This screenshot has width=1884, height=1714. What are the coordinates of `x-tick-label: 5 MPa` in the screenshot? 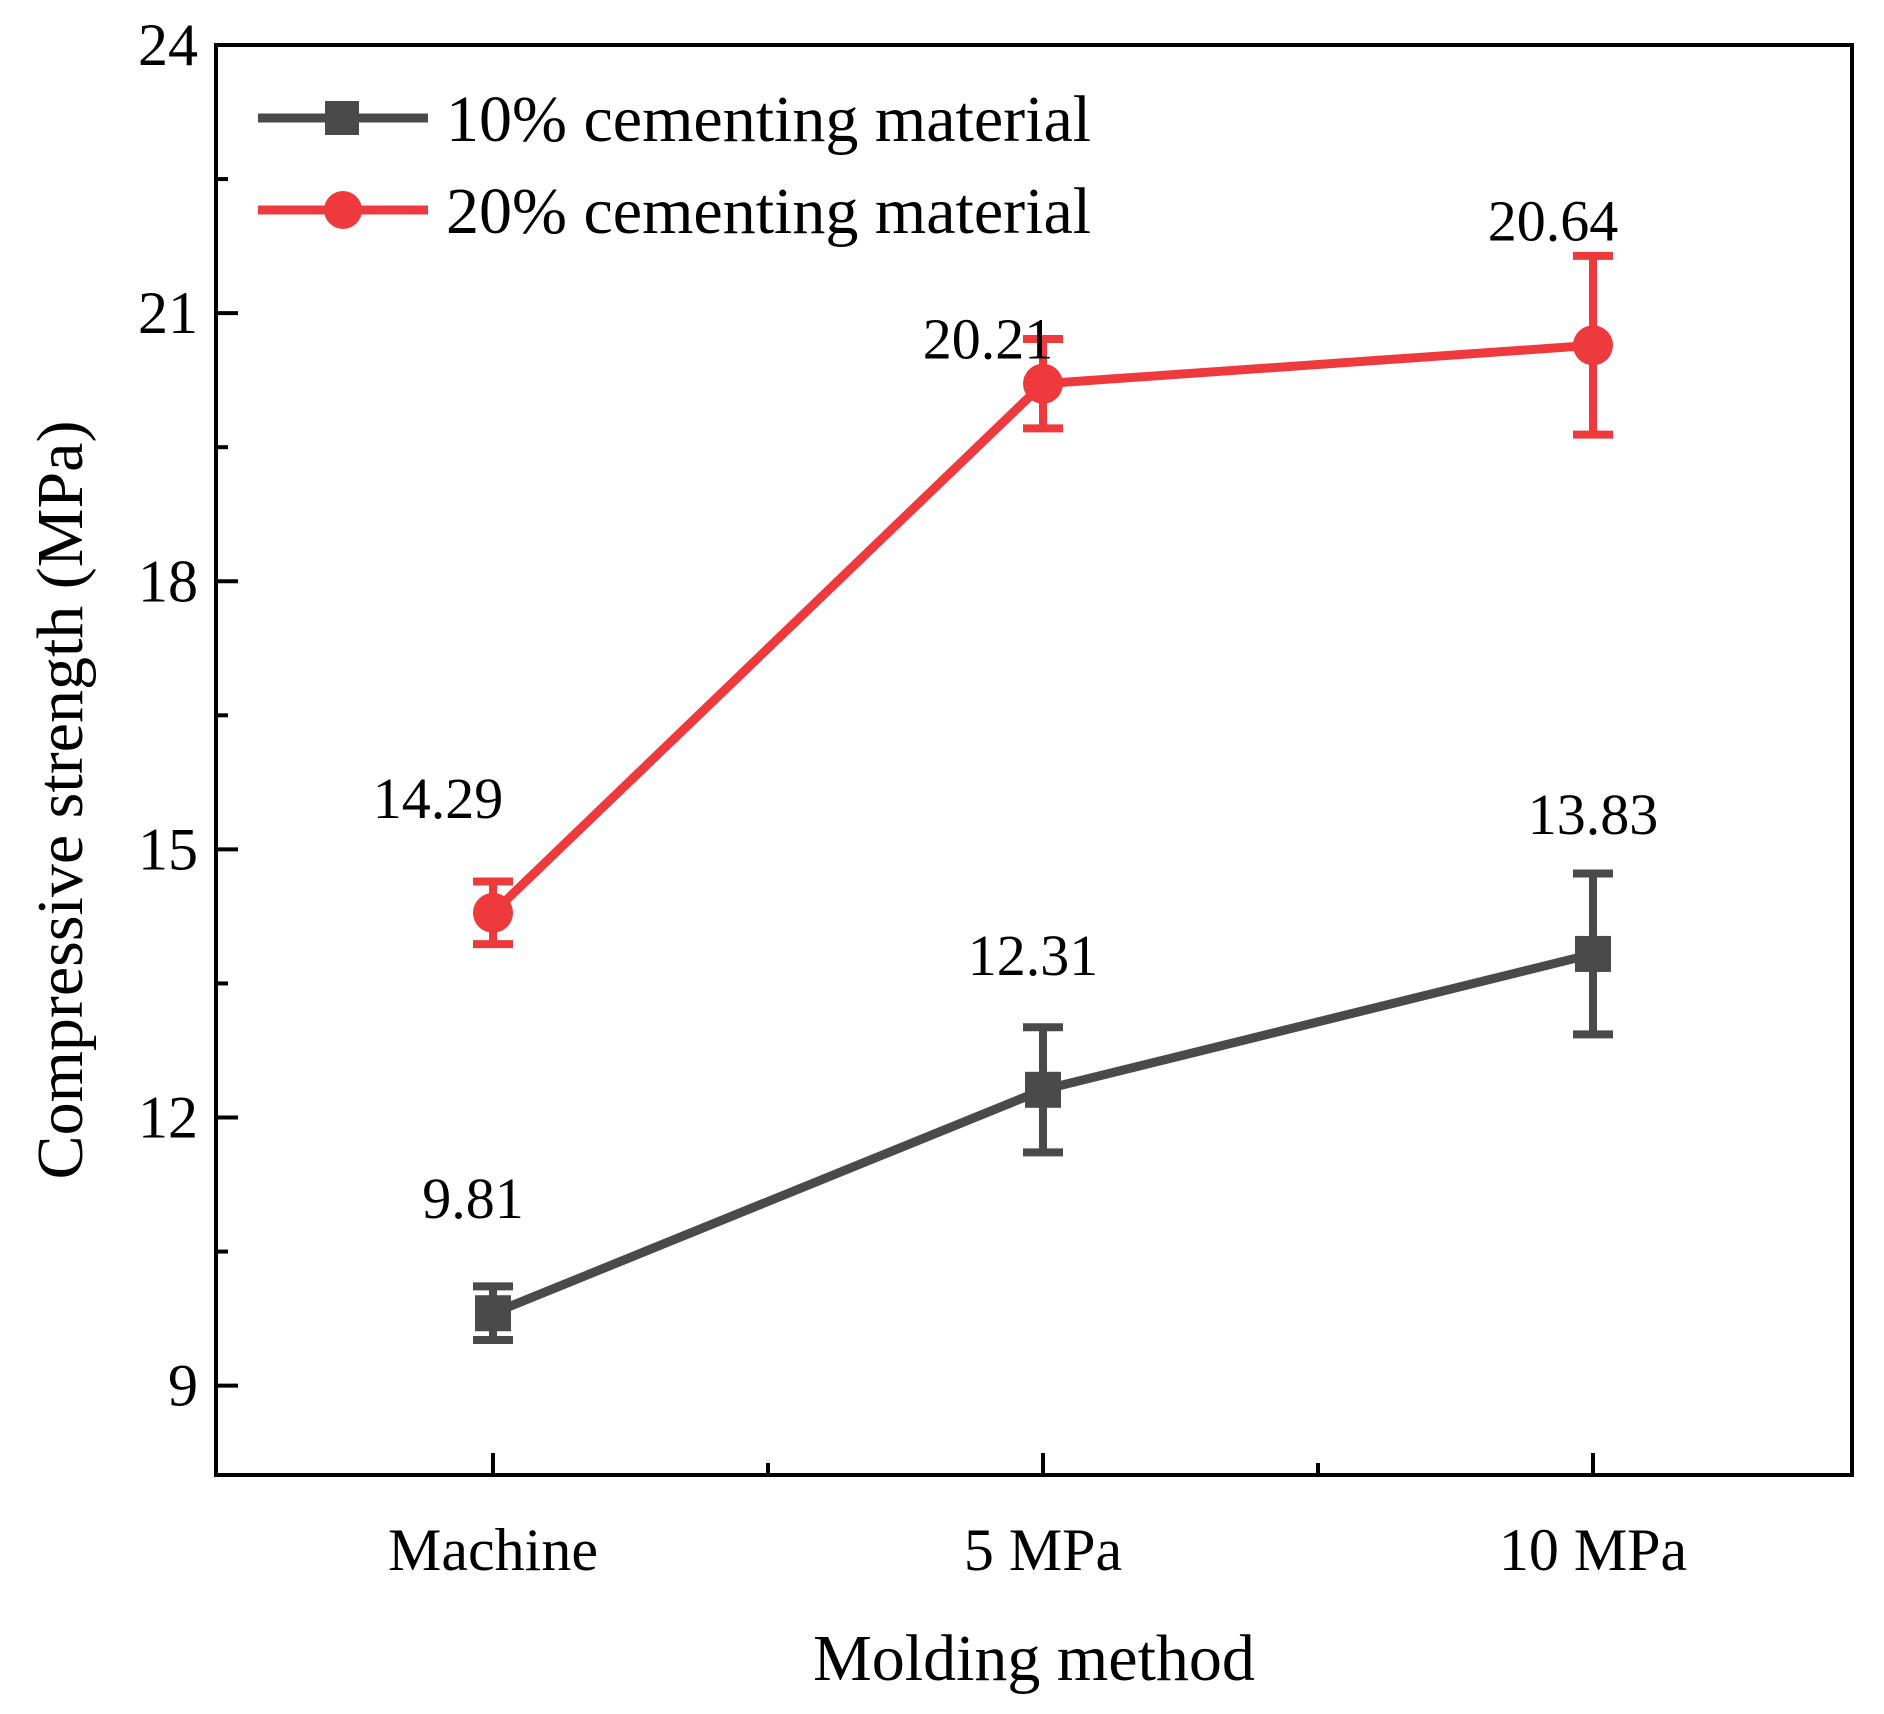 It's located at (1043, 1550).